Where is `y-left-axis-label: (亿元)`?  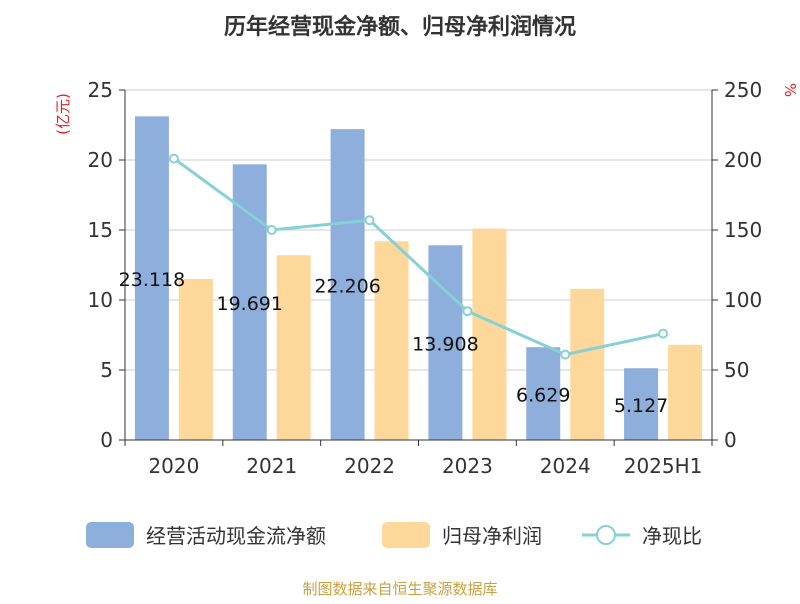 y-left-axis-label: (亿元) is located at coordinates (63, 114).